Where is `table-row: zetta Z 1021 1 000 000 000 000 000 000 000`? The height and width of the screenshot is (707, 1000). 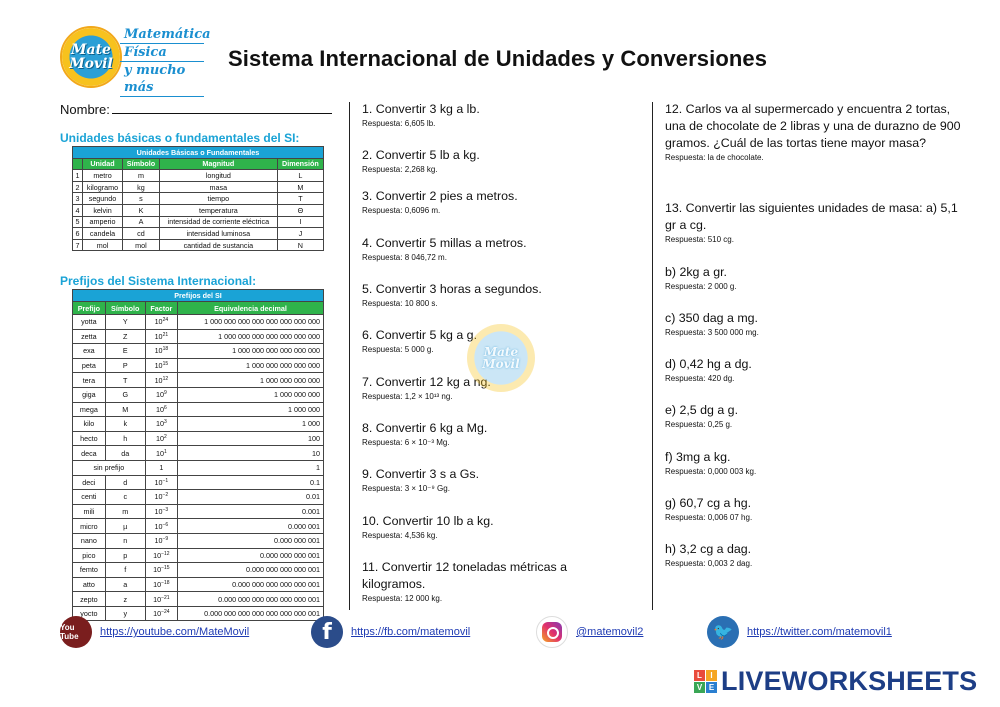
table-row: zetta Z 1021 1 000 000 000 000 000 000 000 is located at coordinates (198, 336).